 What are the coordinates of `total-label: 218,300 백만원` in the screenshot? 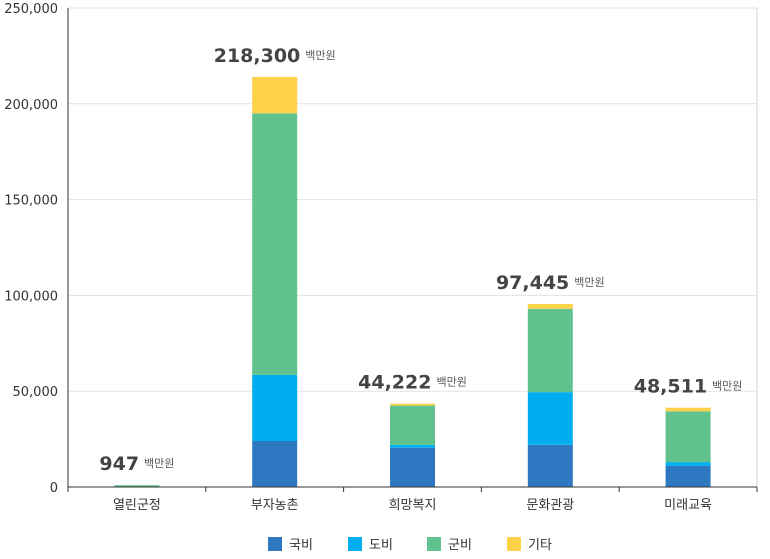 It's located at (275, 56).